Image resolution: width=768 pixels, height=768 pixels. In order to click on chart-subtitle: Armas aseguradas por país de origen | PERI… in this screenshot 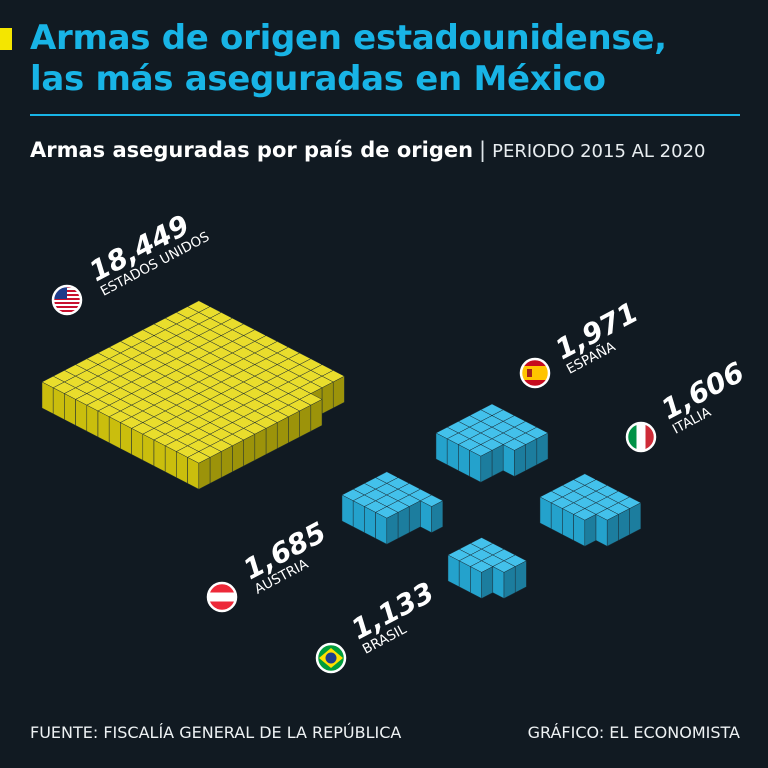, I will do `click(368, 151)`.